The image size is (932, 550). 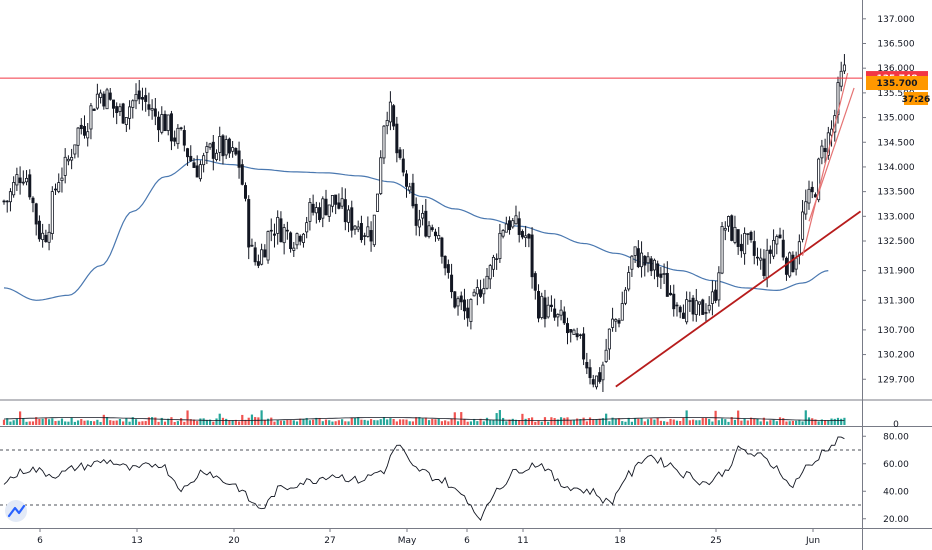 I want to click on countdown-label: 37:26, so click(x=916, y=100).